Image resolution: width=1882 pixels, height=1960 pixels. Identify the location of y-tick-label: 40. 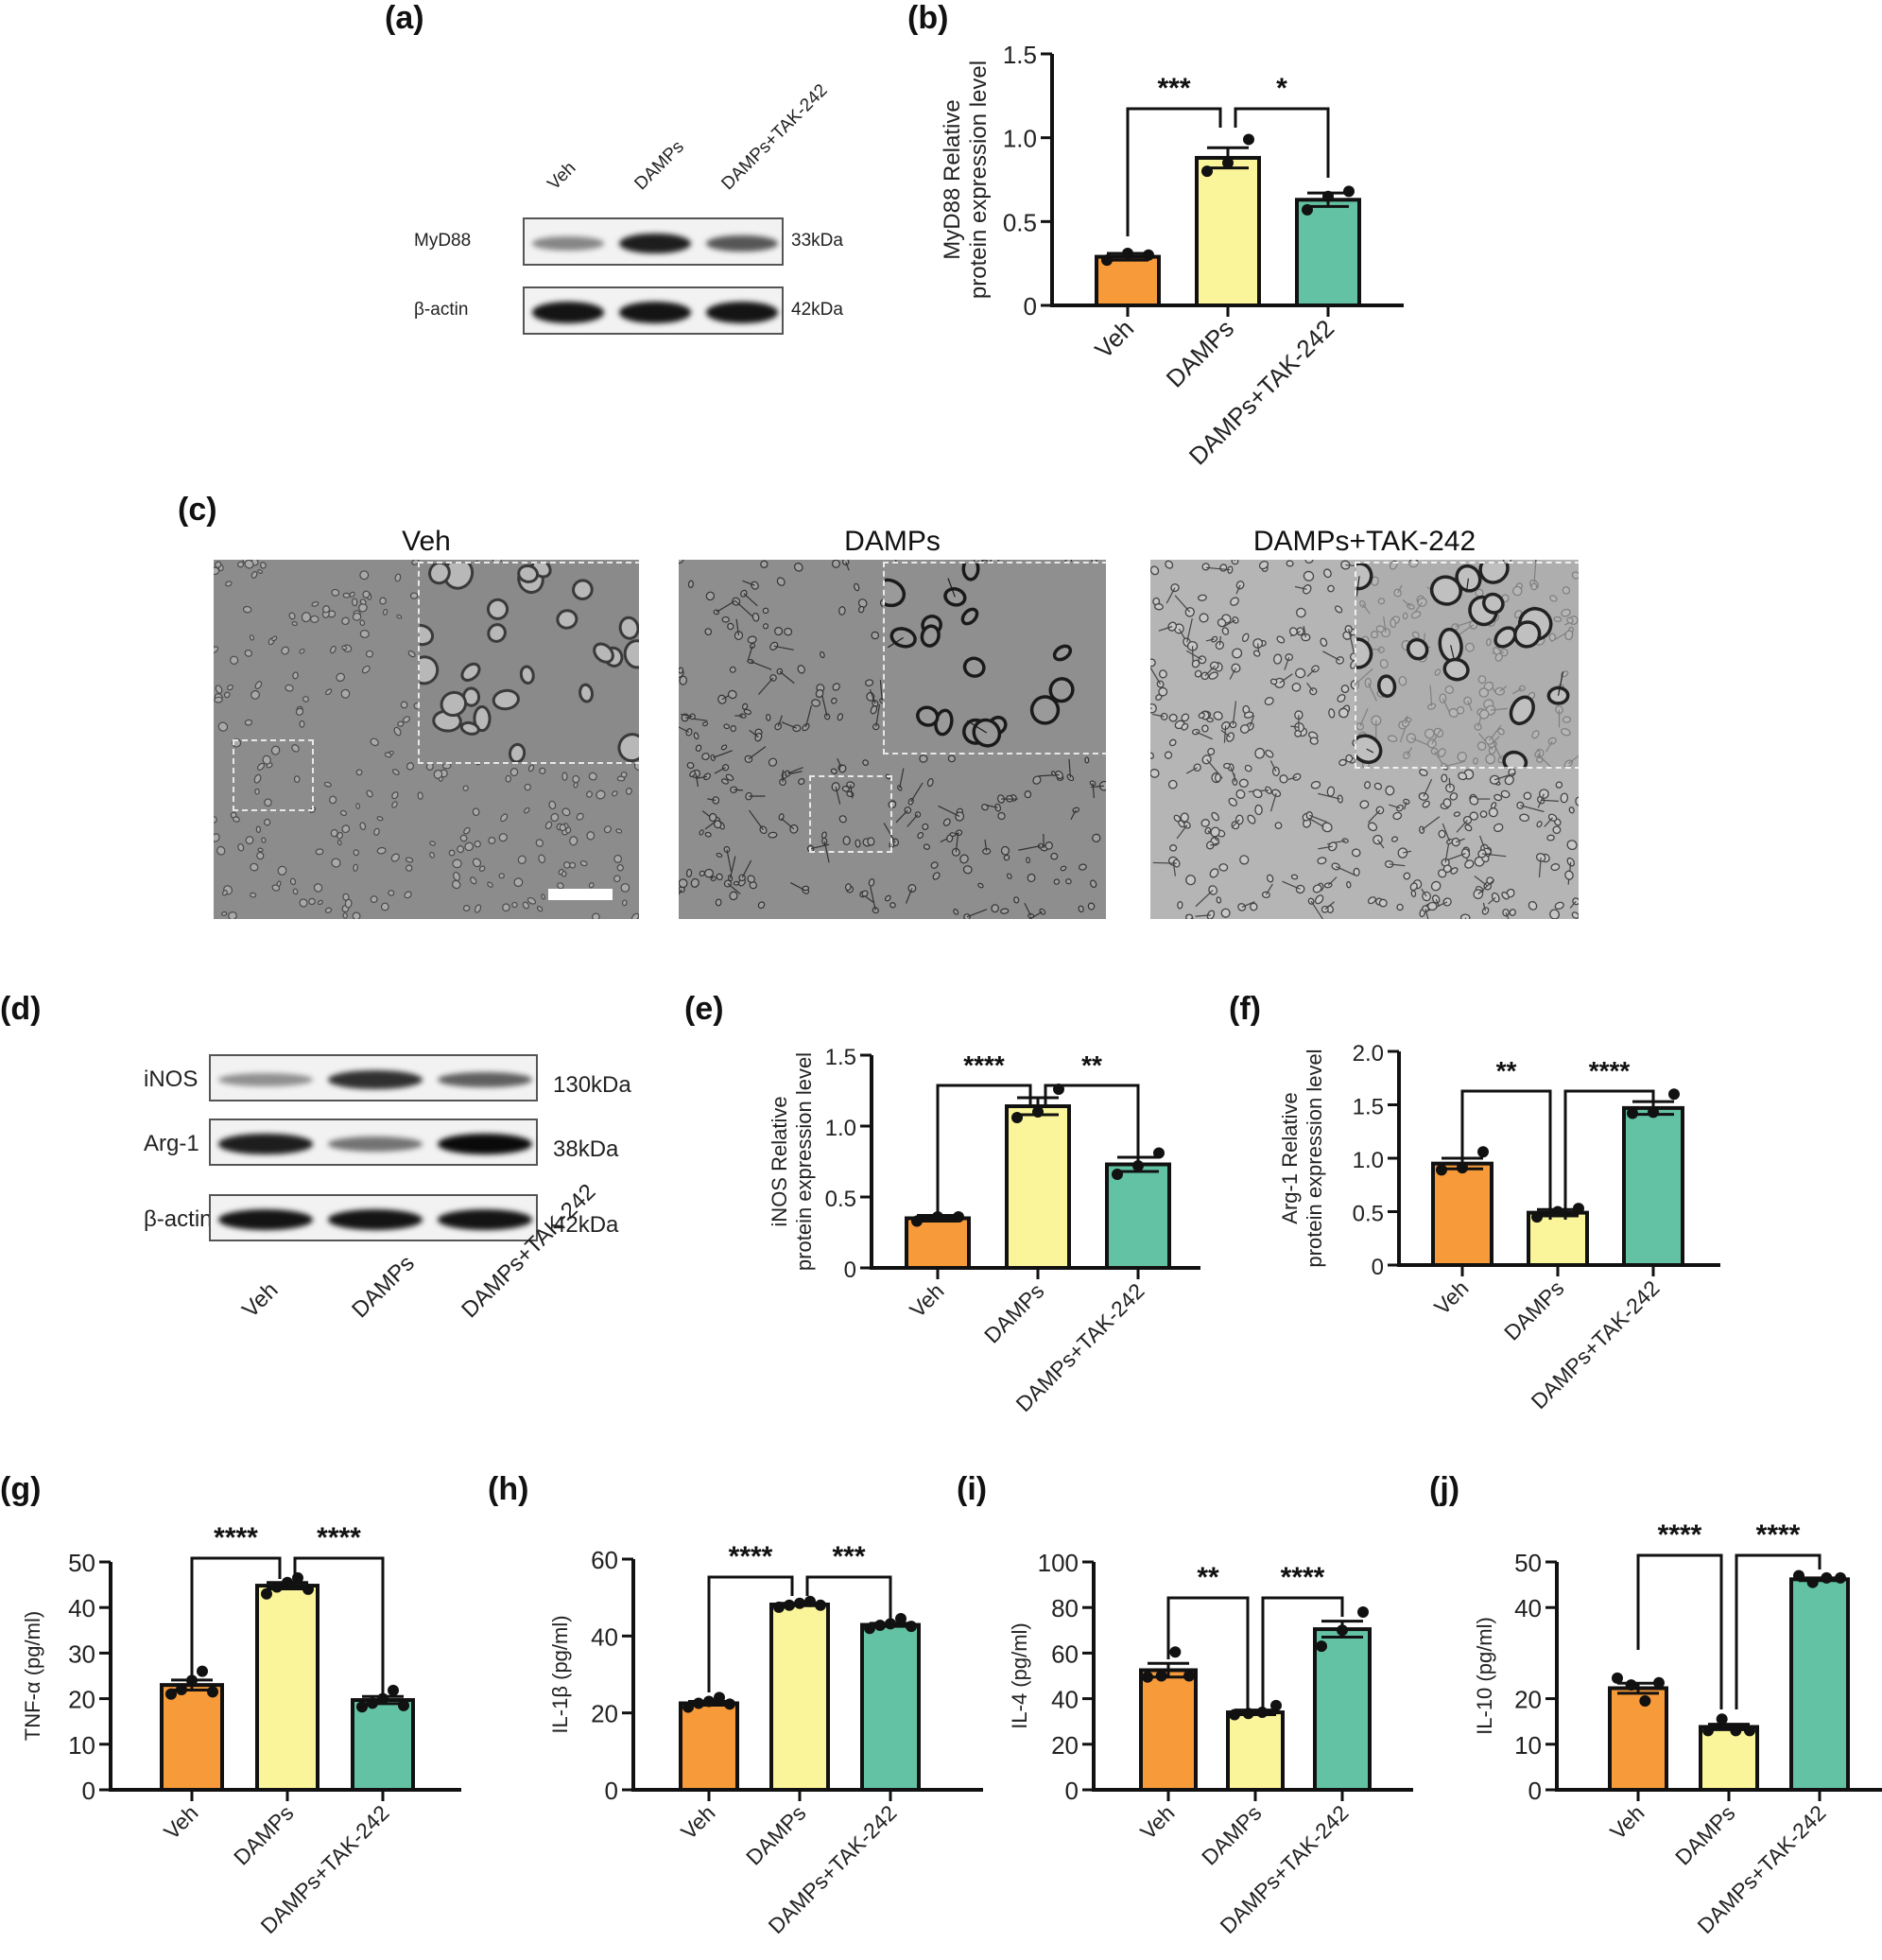
(604, 1637).